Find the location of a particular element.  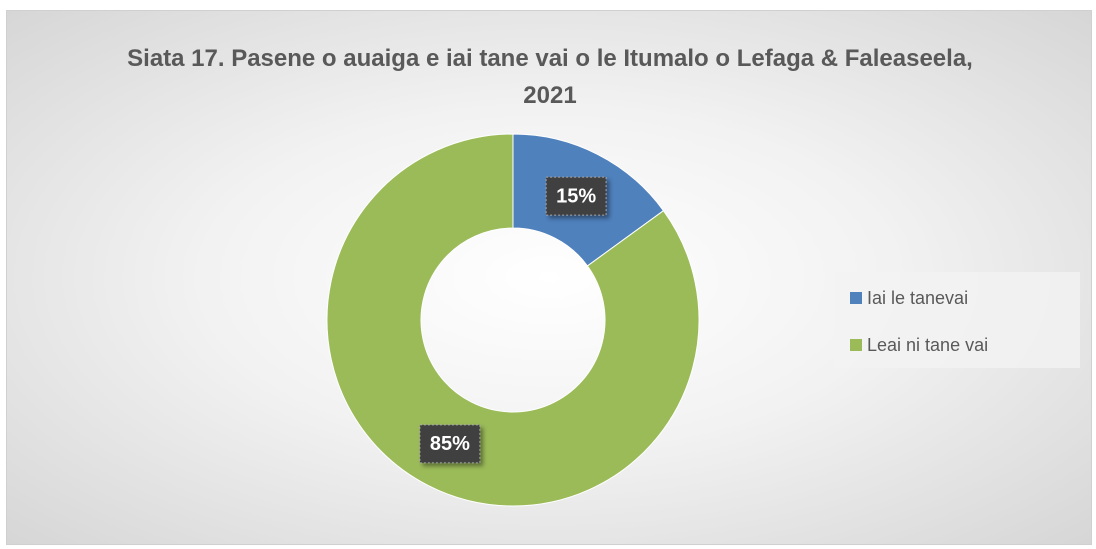

legend-label: Leai ni tane vai is located at coordinates (927, 345).